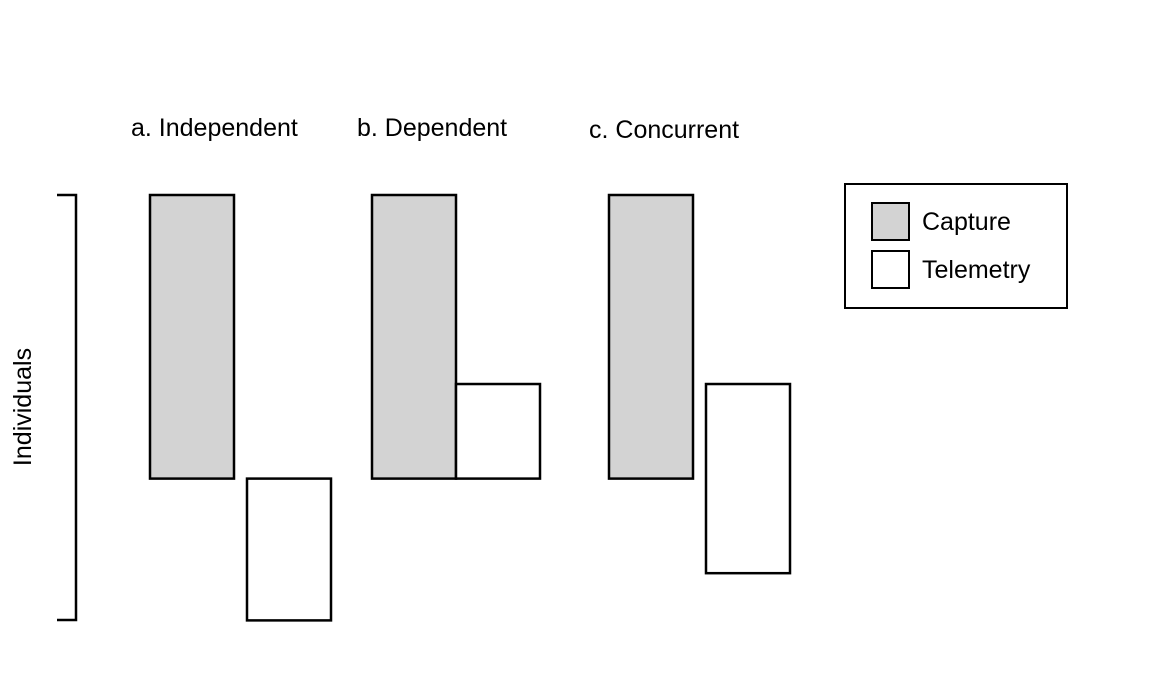 The image size is (1152, 691). Describe the element at coordinates (699, 384) in the screenshot. I see `panel-concurrent` at that location.